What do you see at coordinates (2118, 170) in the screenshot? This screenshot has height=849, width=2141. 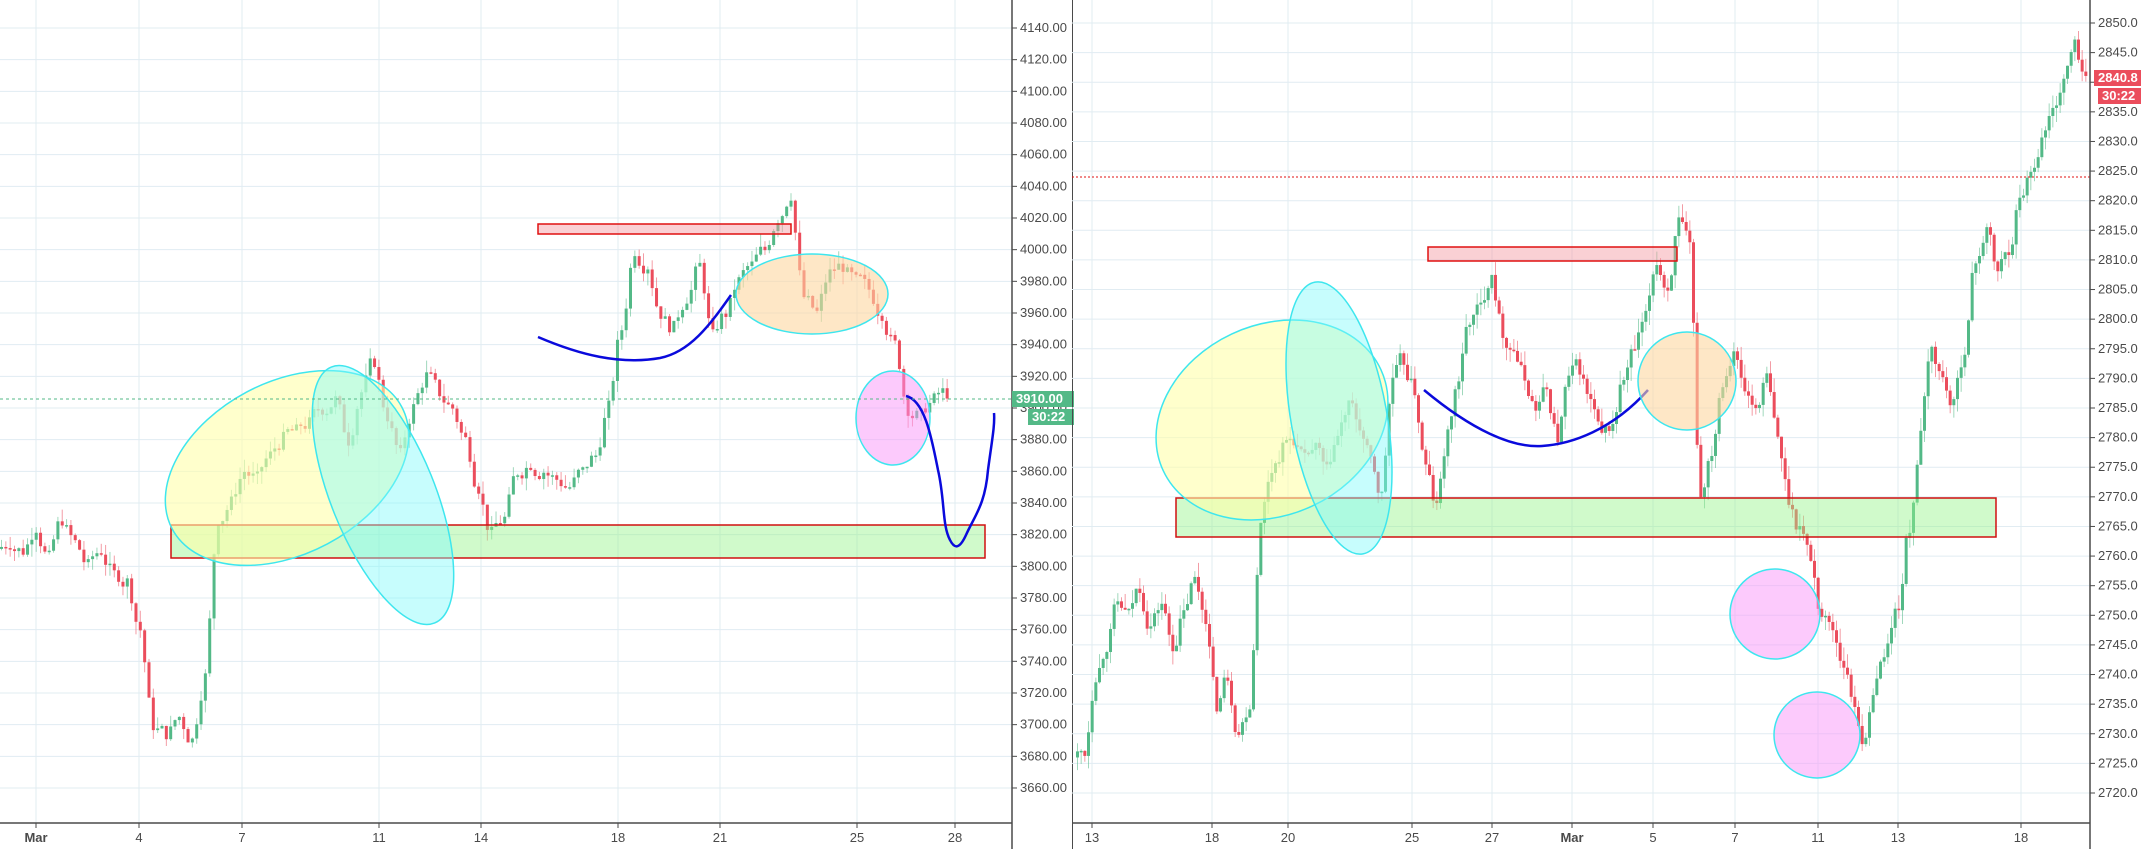 I see `price-tick-label: 2825.0` at bounding box center [2118, 170].